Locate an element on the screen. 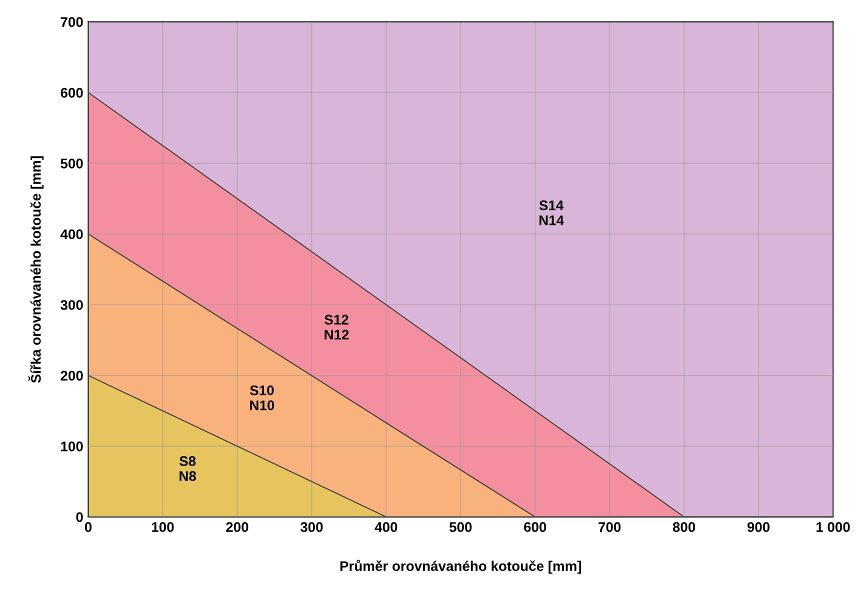 Image resolution: width=857 pixels, height=606 pixels. x-tick-label: 500 is located at coordinates (460, 527).